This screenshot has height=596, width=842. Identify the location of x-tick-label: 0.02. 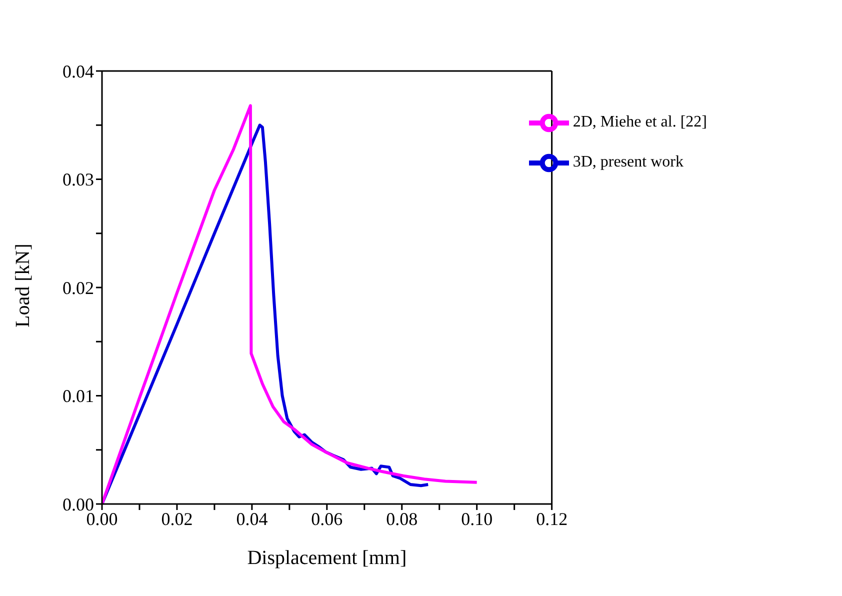
(177, 518).